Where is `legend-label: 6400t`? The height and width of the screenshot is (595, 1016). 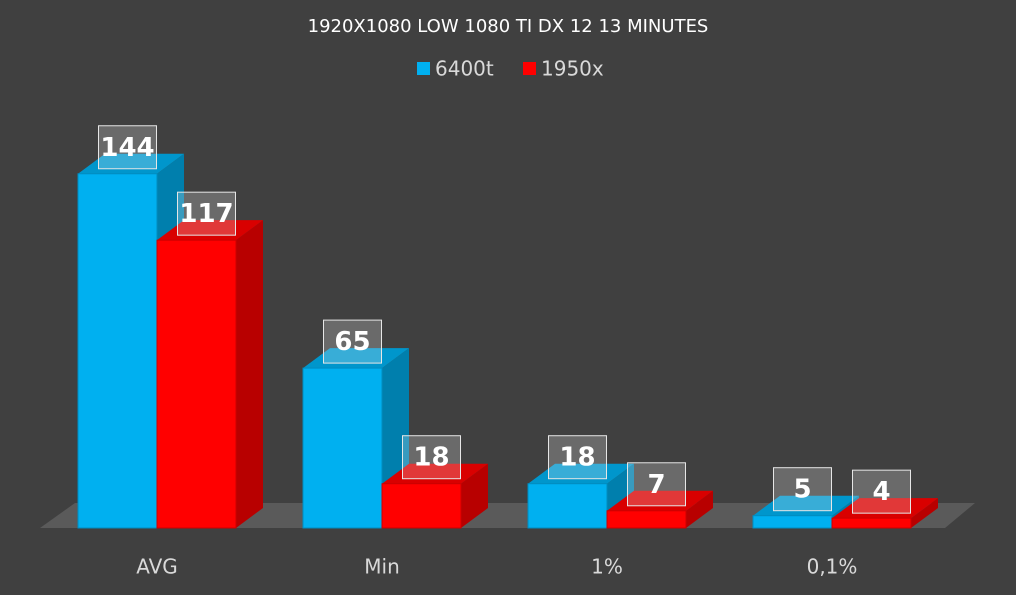 legend-label: 6400t is located at coordinates (464, 69).